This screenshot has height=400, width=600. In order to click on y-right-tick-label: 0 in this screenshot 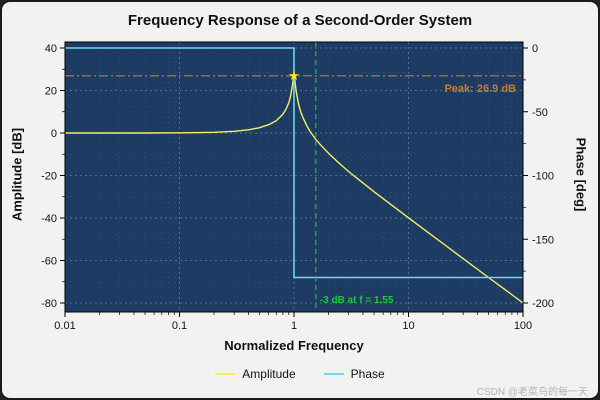, I will do `click(535, 49)`.